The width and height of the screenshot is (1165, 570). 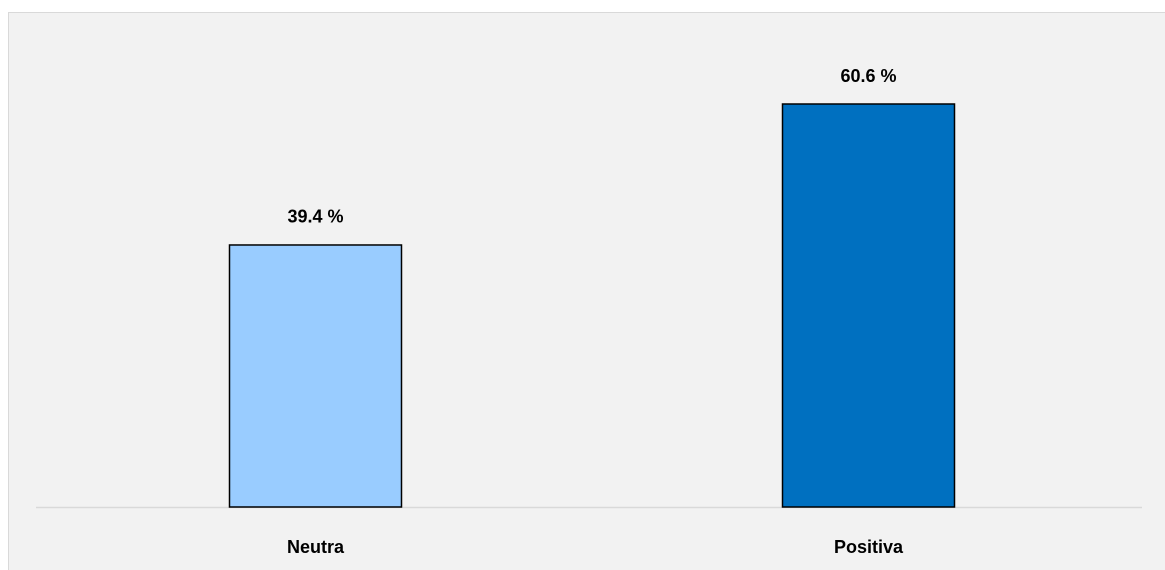 I want to click on value-label: 39.4 %, so click(x=315, y=217).